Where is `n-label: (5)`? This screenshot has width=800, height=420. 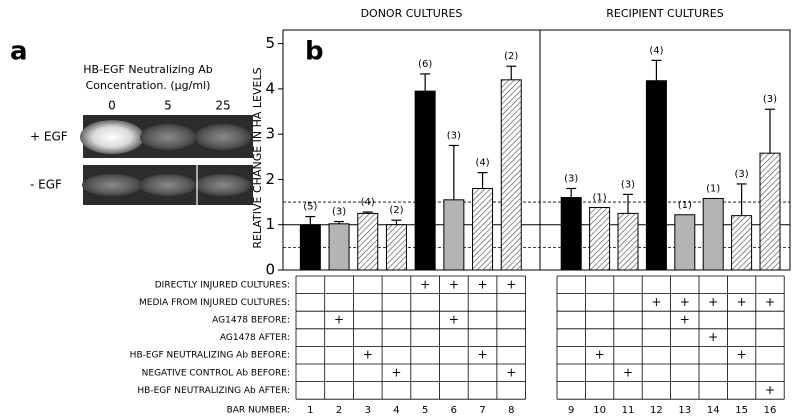
n-label: (5) is located at coordinates (310, 207).